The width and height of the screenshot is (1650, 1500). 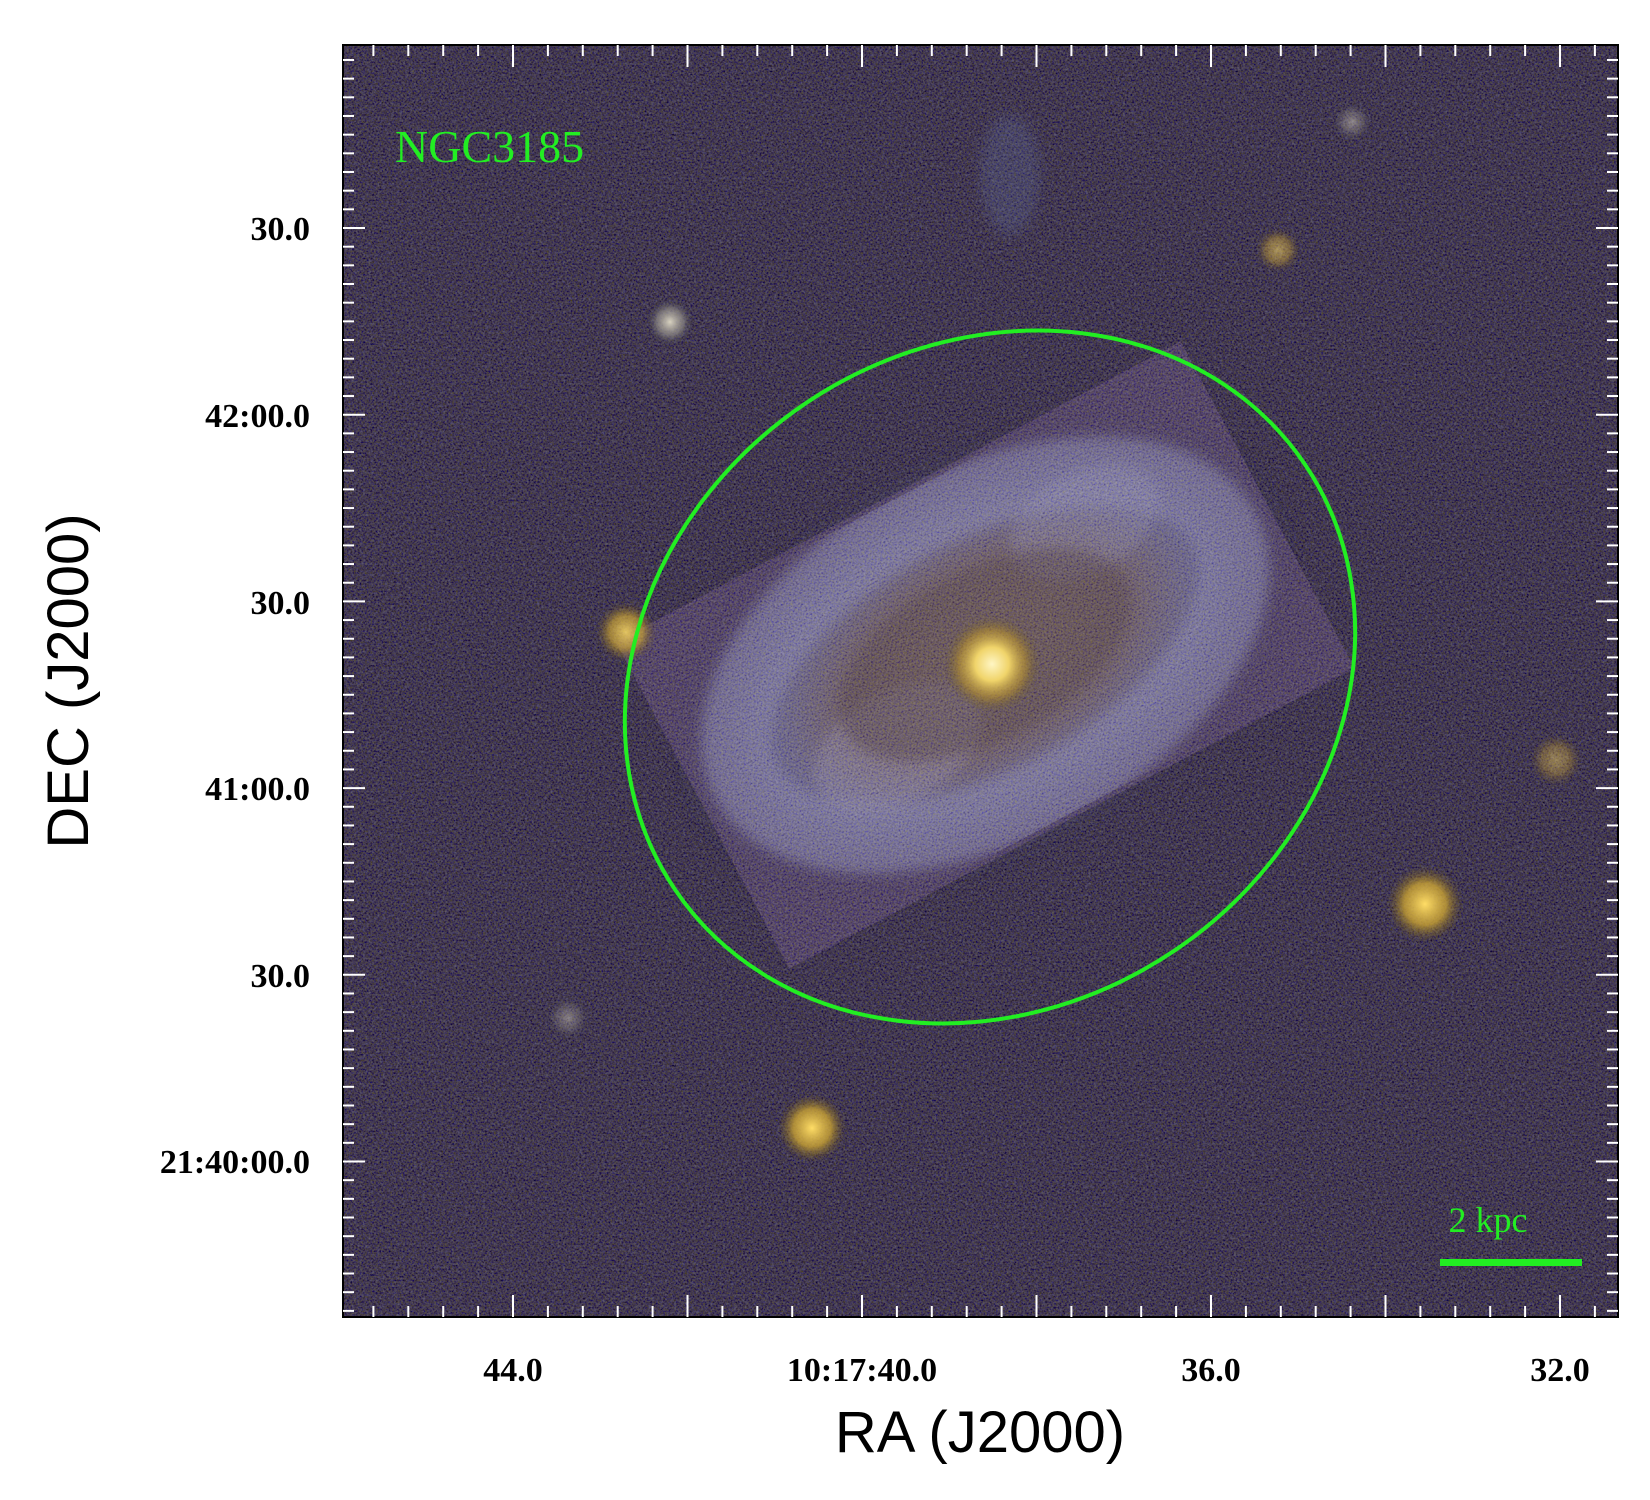 I want to click on scale-bar-label: 2 kpc, so click(x=1488, y=1220).